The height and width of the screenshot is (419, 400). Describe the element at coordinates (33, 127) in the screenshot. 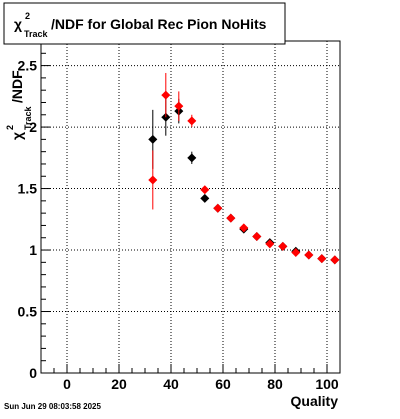

I see `y-tick-label: 2` at that location.